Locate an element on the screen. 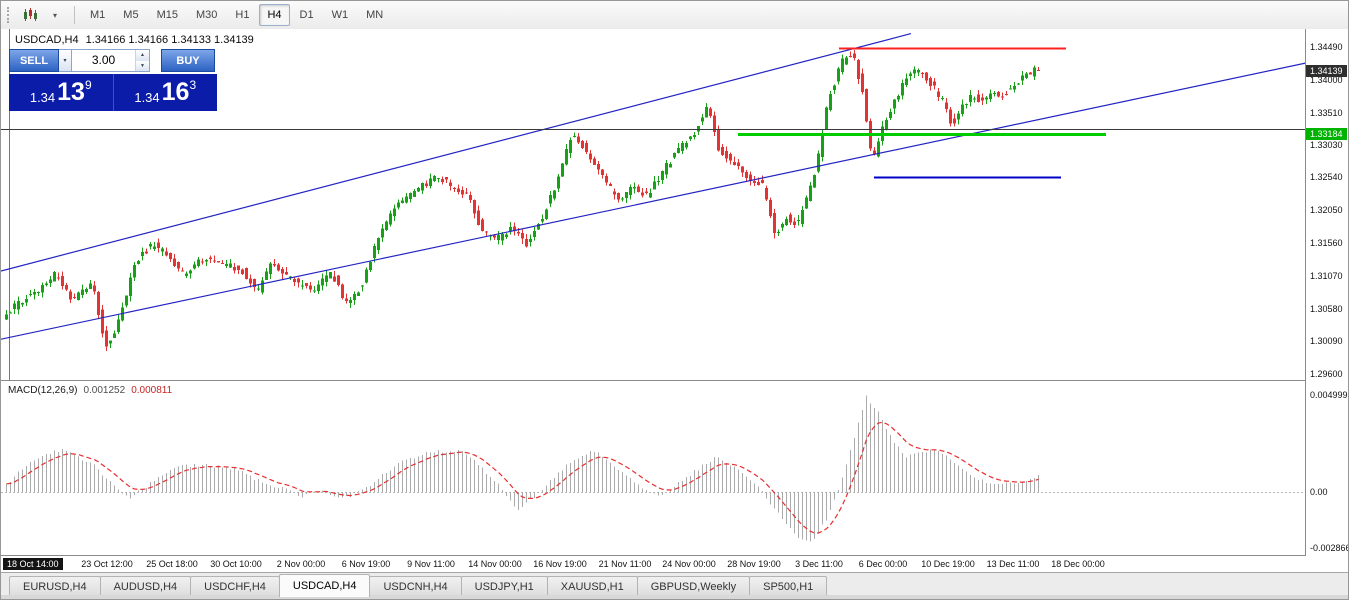 The image size is (1349, 600). timeframe-m30: M30 is located at coordinates (206, 15).